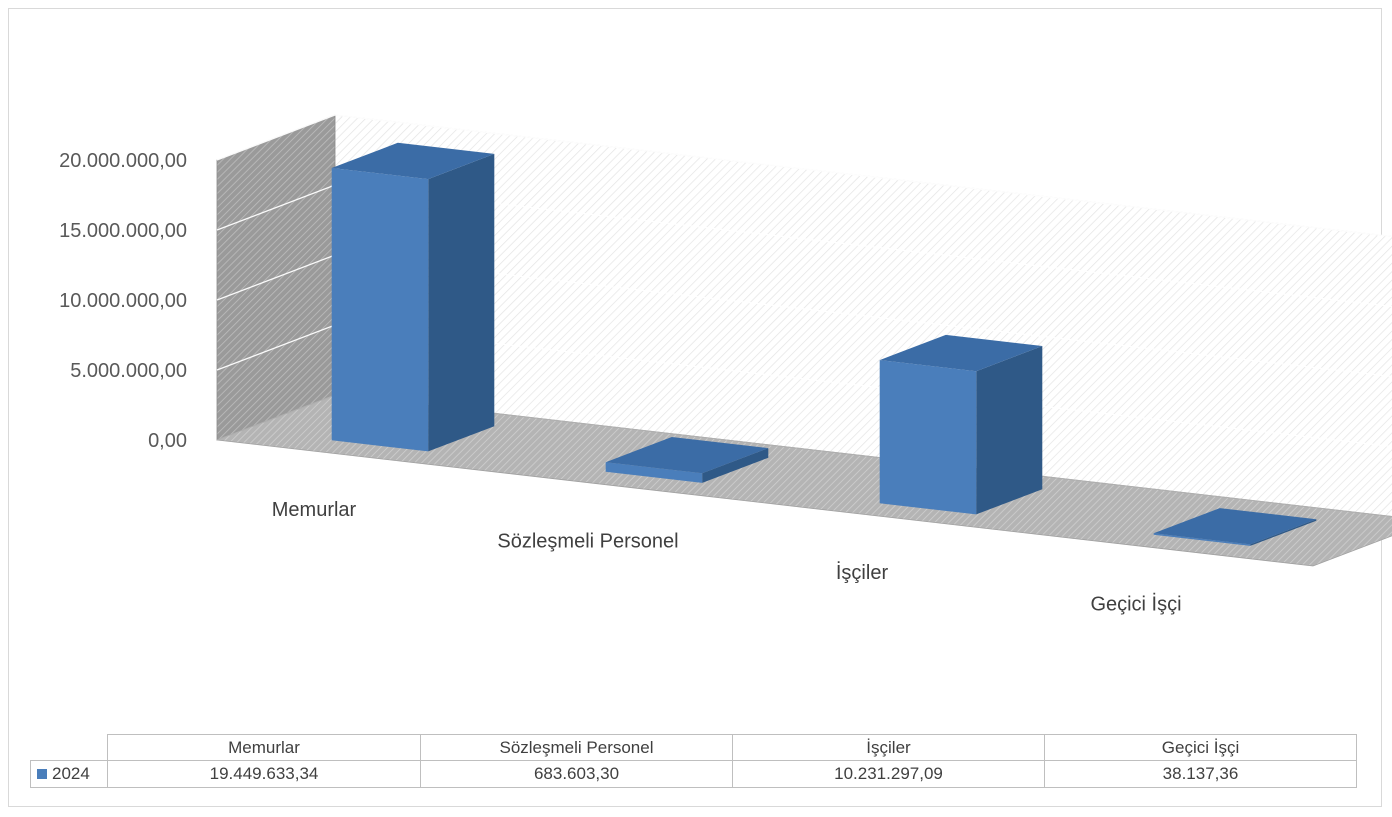  Describe the element at coordinates (264, 747) in the screenshot. I see `data-table-header-cell: Memurlar` at that location.